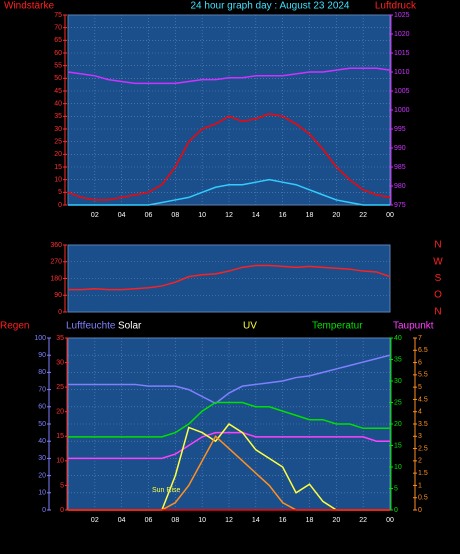 The height and width of the screenshot is (554, 460). Describe the element at coordinates (58, 295) in the screenshot. I see `y-tick-label: 90` at that location.